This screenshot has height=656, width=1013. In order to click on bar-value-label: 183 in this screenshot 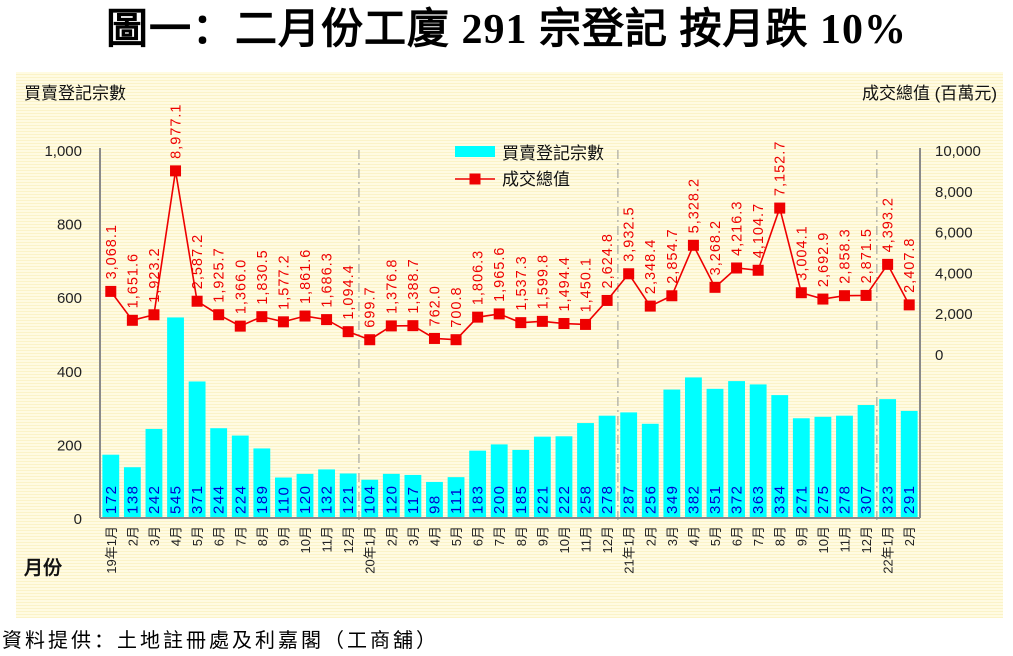, I will do `click(478, 499)`.